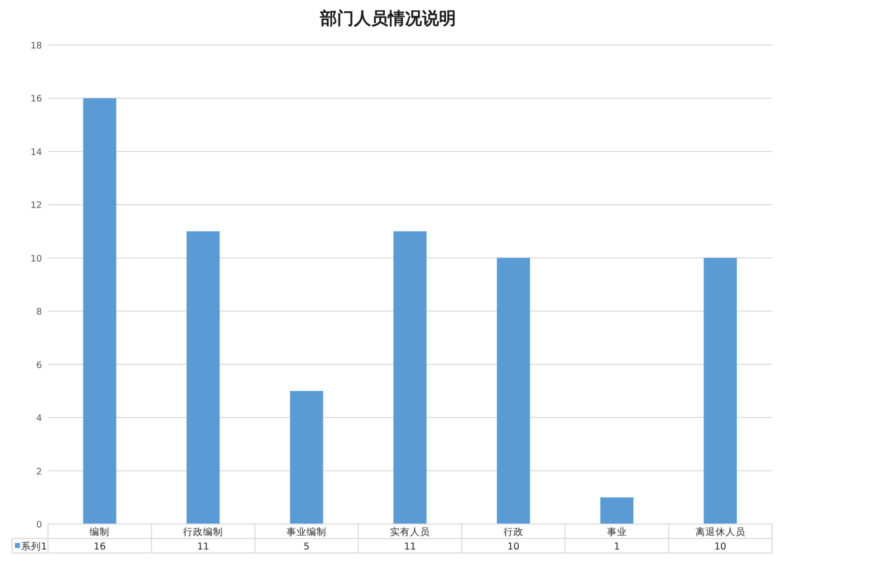 This screenshot has width=889, height=573. I want to click on y-tick-label: 8, so click(39, 313).